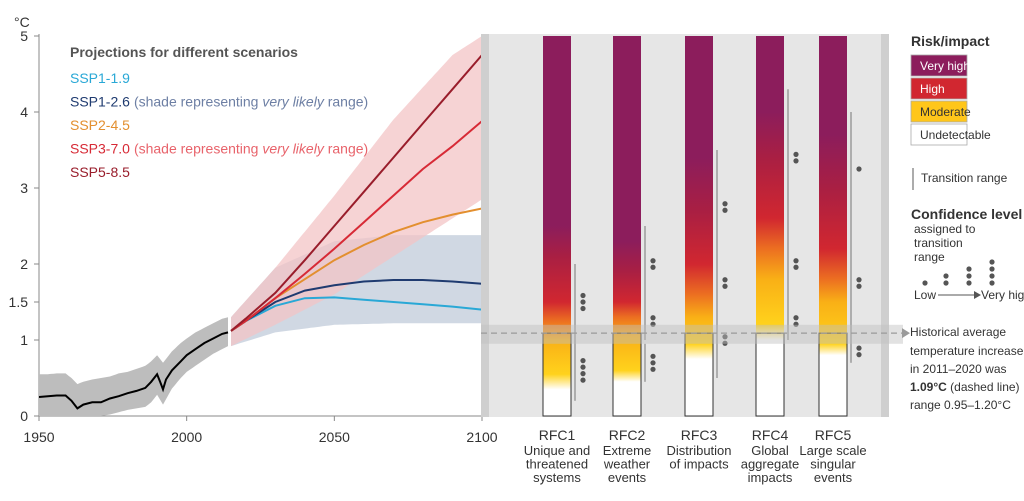  What do you see at coordinates (186, 437) in the screenshot?
I see `x-tick-label: 2000` at bounding box center [186, 437].